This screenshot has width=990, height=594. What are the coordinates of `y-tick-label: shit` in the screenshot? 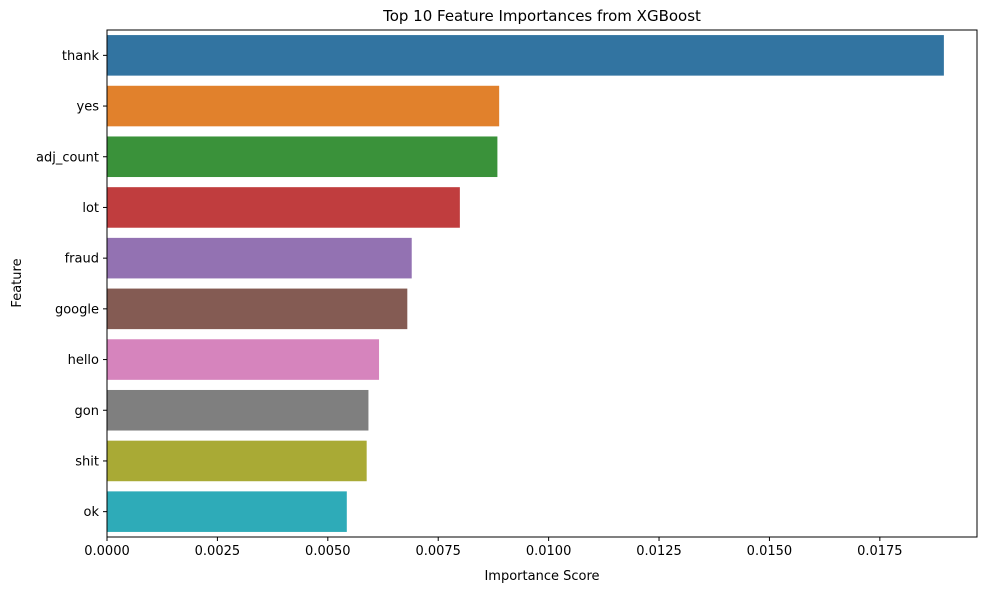 It's located at (87, 461).